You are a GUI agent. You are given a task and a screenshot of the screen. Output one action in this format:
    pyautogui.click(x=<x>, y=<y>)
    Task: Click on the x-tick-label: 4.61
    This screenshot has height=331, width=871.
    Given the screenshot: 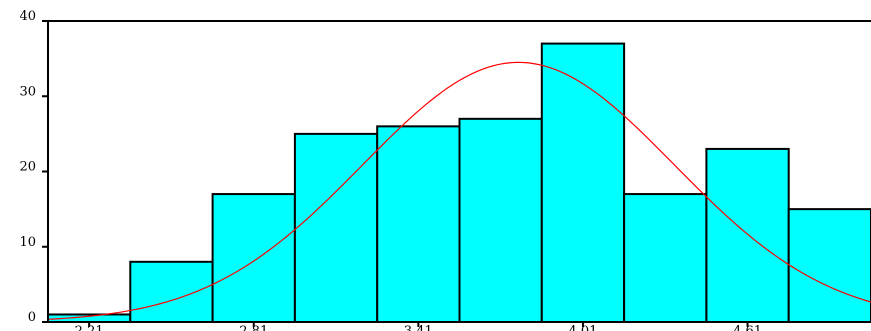 What is the action you would take?
    pyautogui.click(x=747, y=327)
    